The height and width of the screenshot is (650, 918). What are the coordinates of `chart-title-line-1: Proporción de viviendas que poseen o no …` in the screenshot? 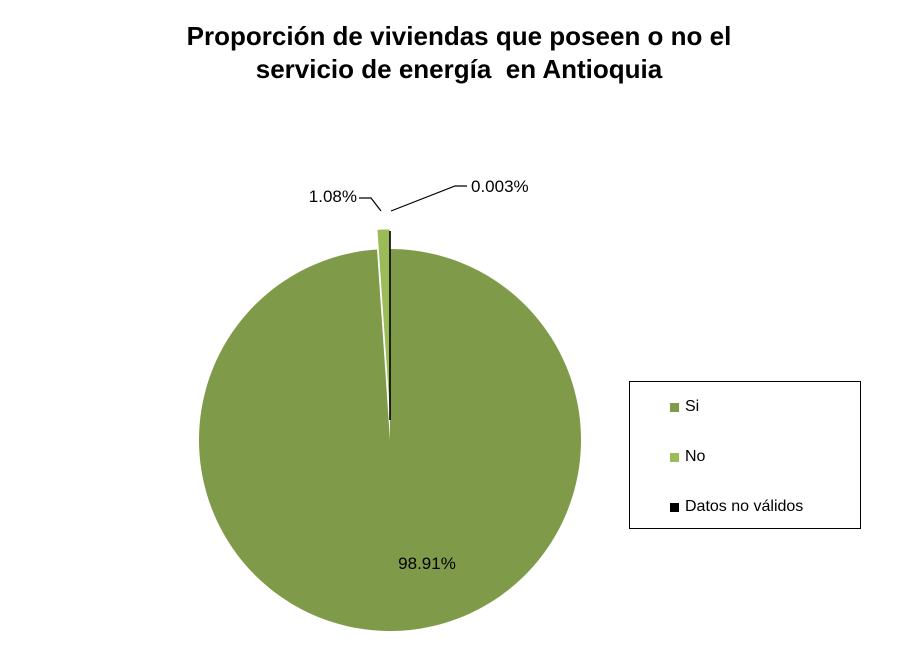 It's located at (459, 36).